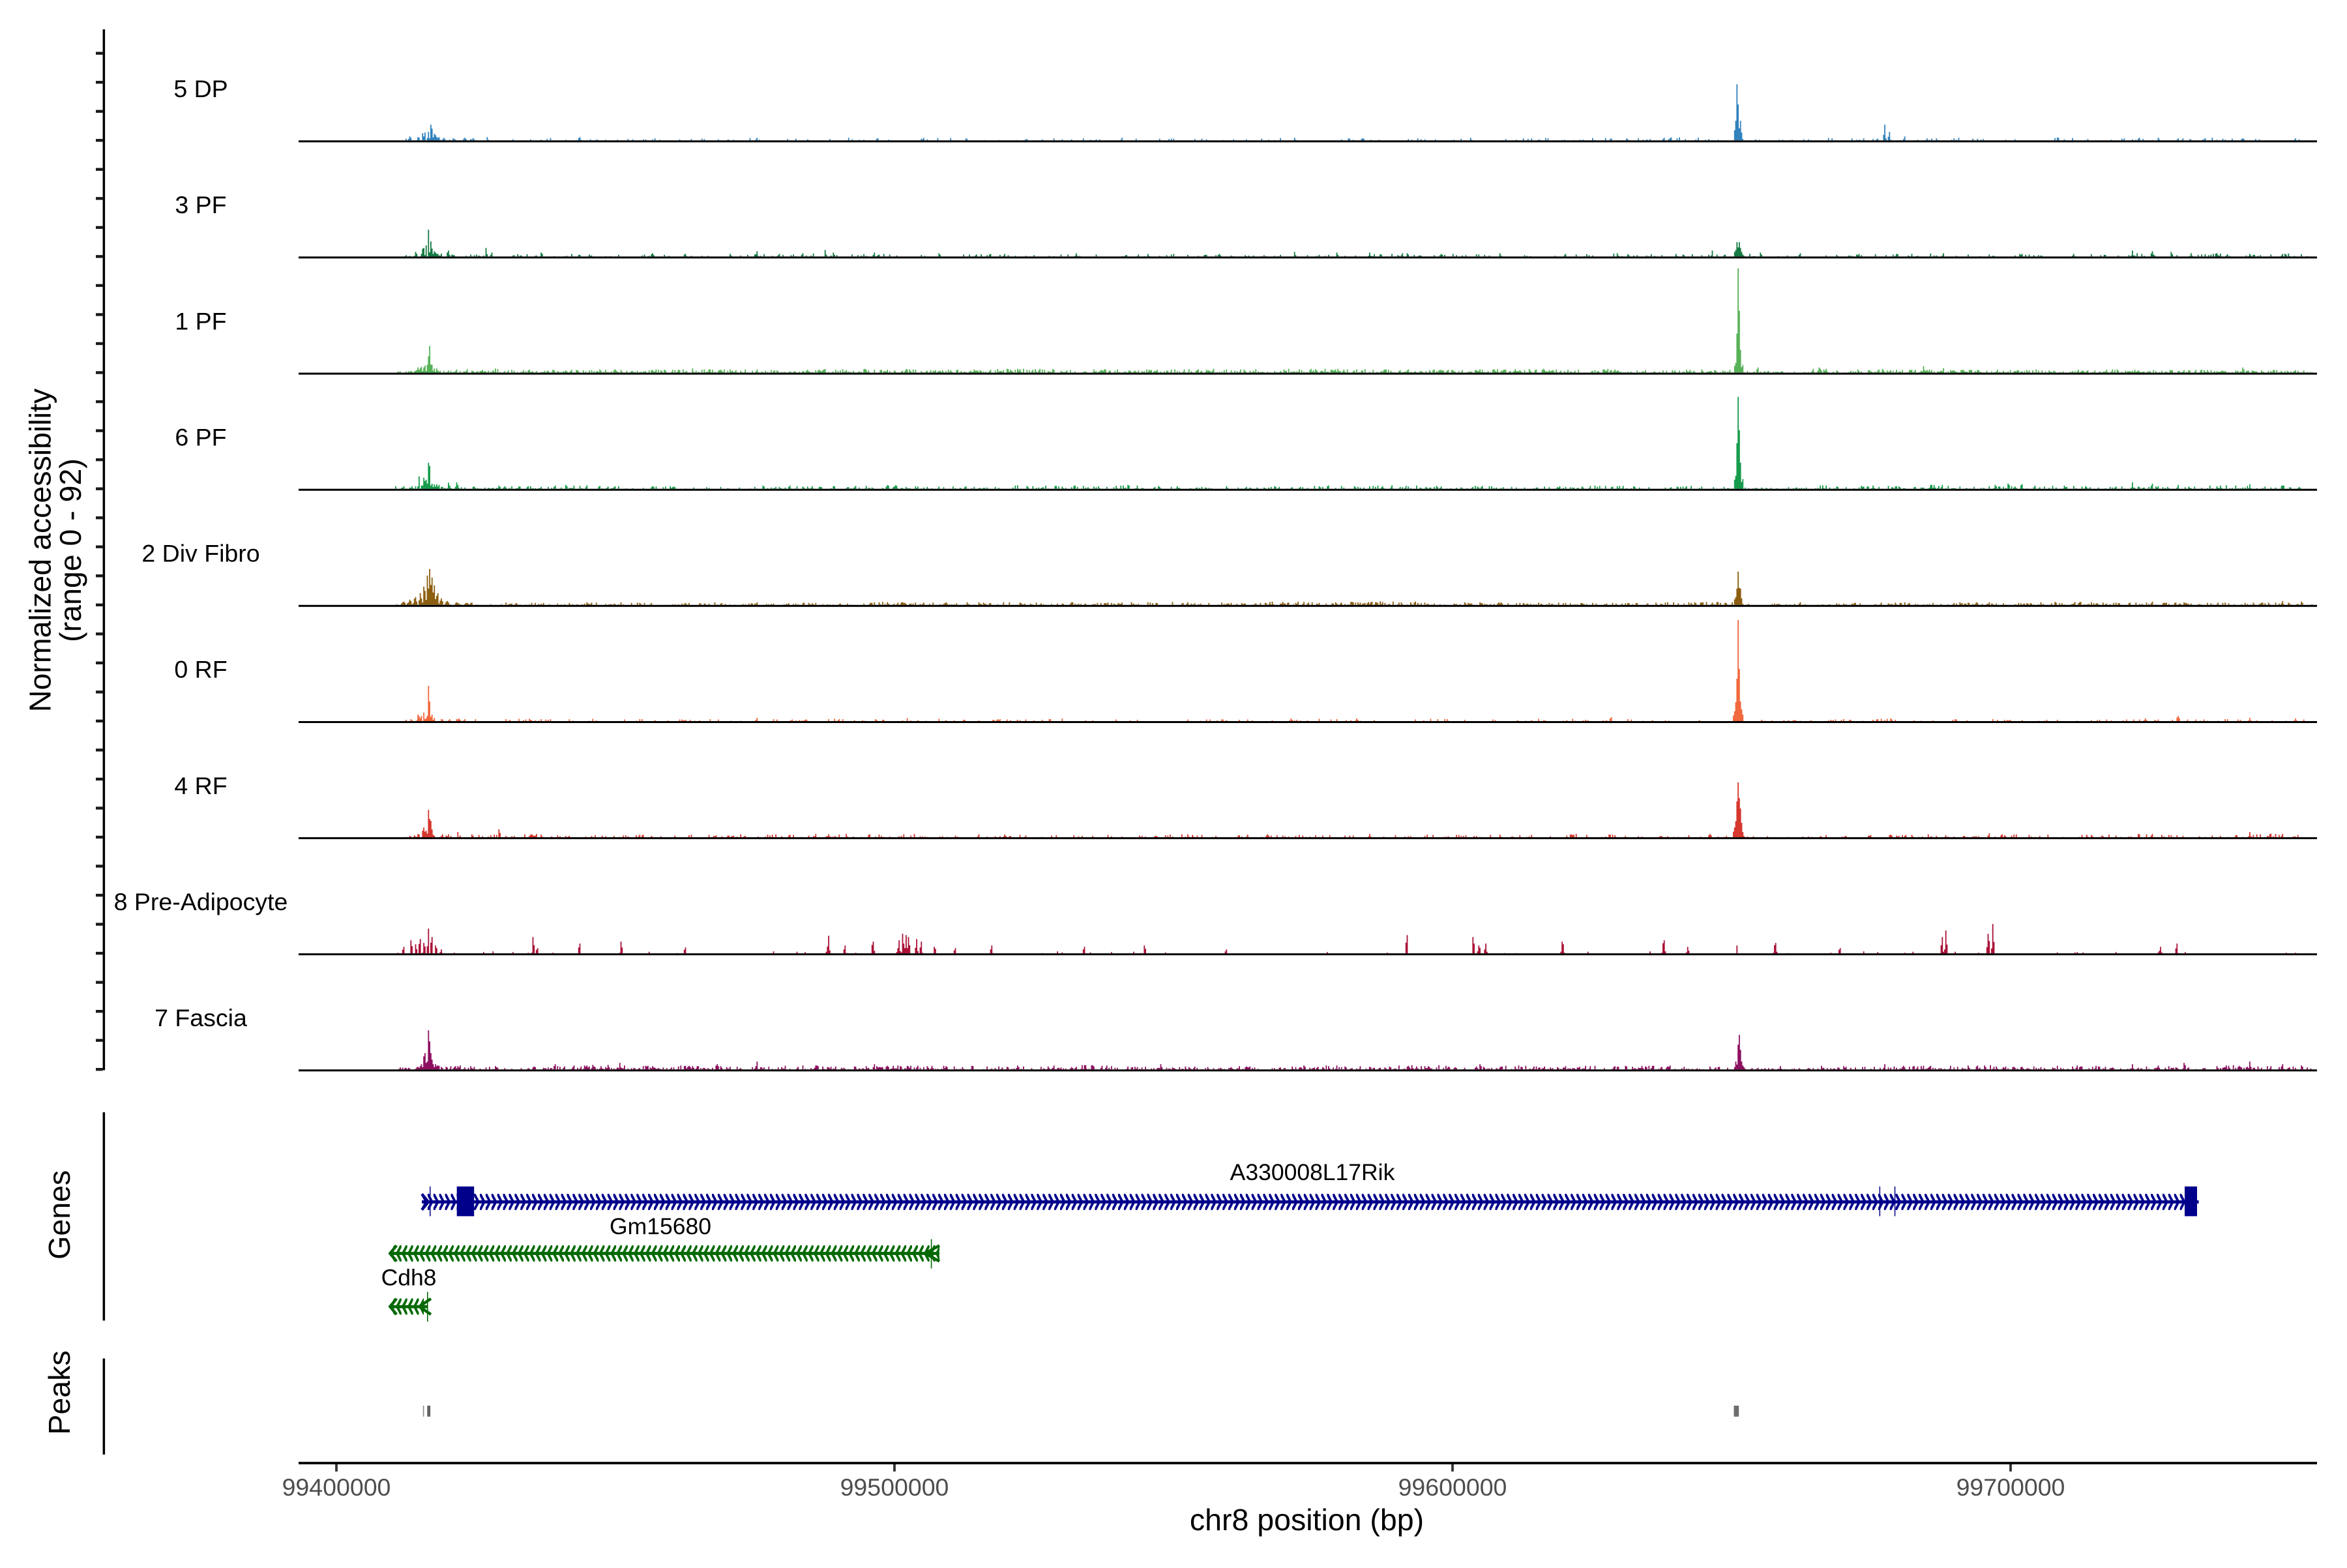 This screenshot has height=1568, width=2347. What do you see at coordinates (660, 1226) in the screenshot?
I see `svg-text: Gm15680` at bounding box center [660, 1226].